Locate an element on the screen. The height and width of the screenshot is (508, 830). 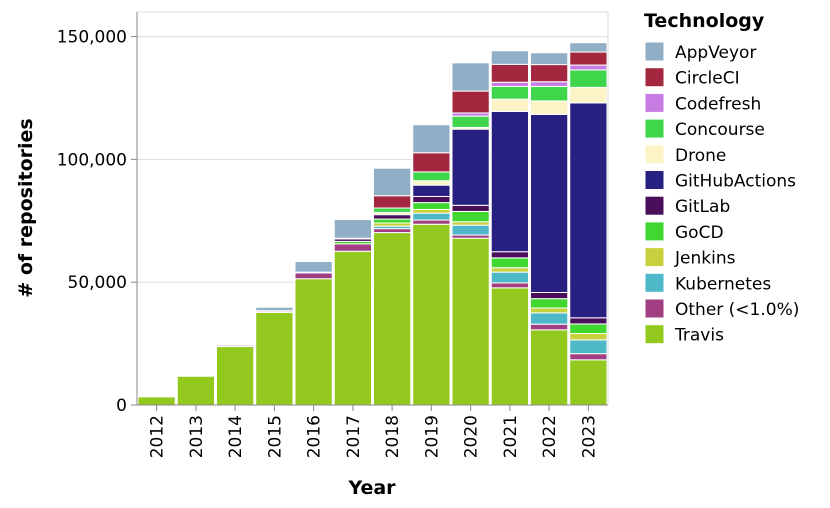
legend-label: AppVeyor is located at coordinates (715, 53).